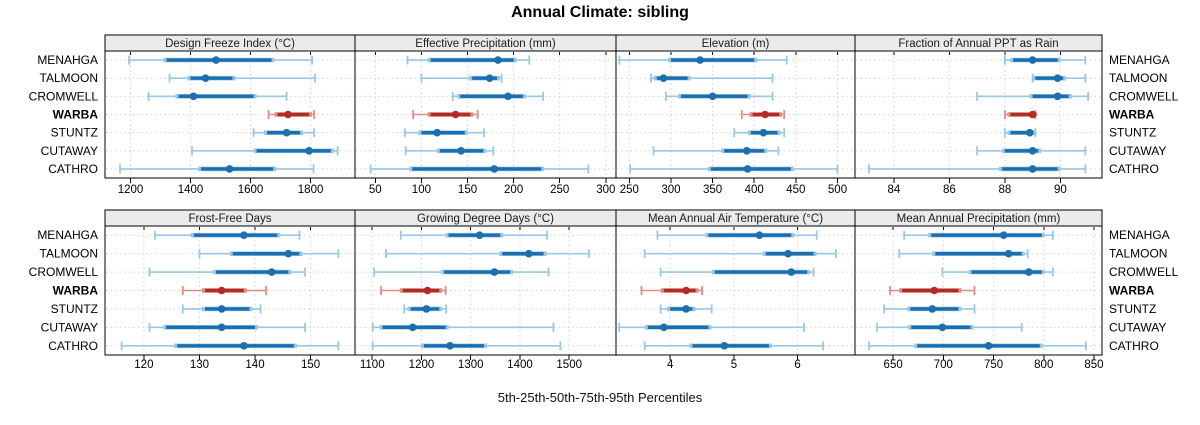  What do you see at coordinates (893, 190) in the screenshot?
I see `axis-tick-label: 84` at bounding box center [893, 190].